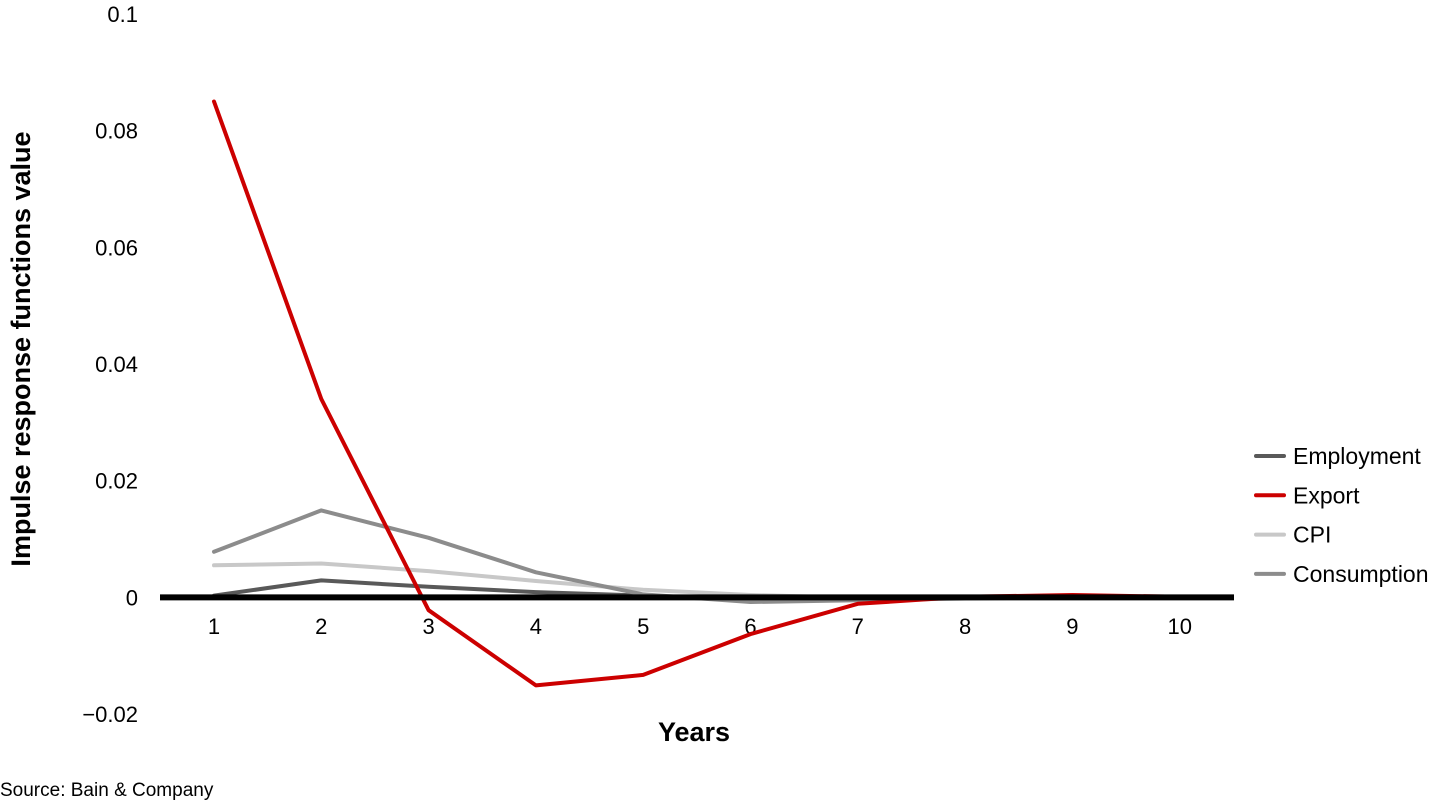 Image resolution: width=1440 pixels, height=810 pixels. I want to click on x-tick-label: 4, so click(536, 626).